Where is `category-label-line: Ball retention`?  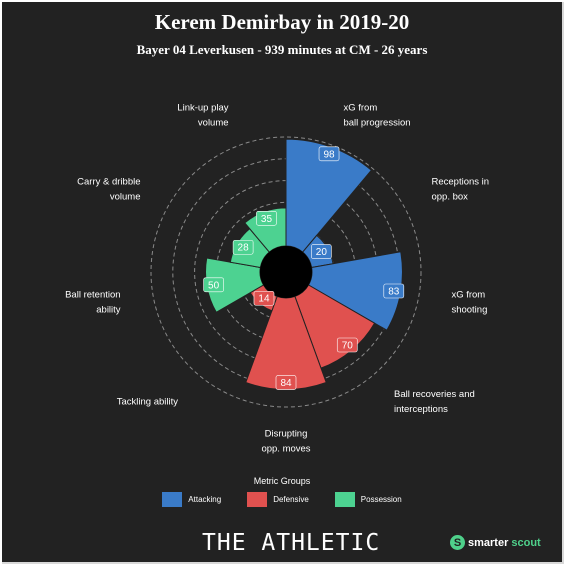 category-label-line: Ball retention is located at coordinates (92, 295).